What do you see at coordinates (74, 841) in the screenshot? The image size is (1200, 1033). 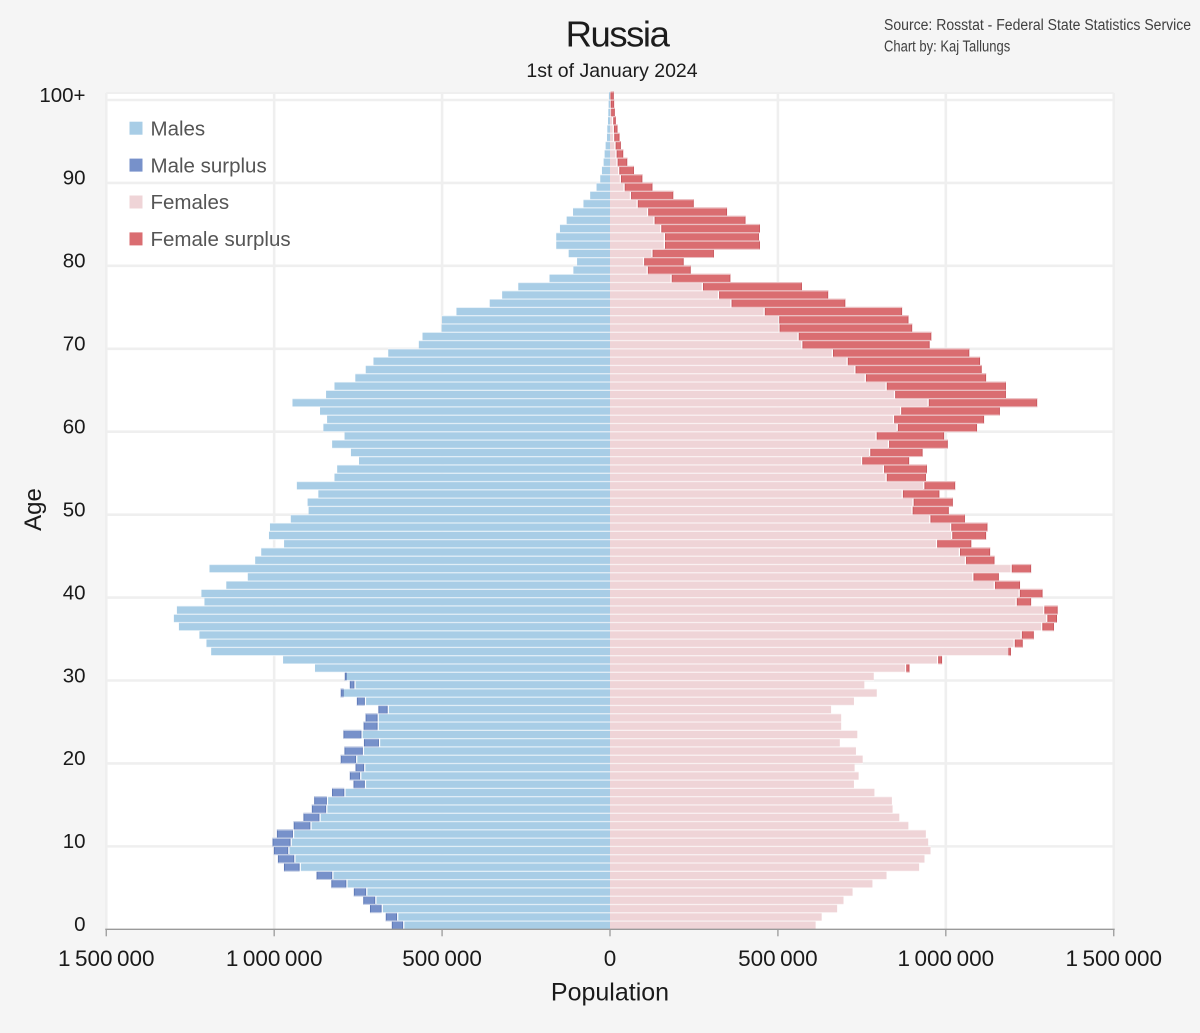 I see `svg-text: 10` at bounding box center [74, 841].